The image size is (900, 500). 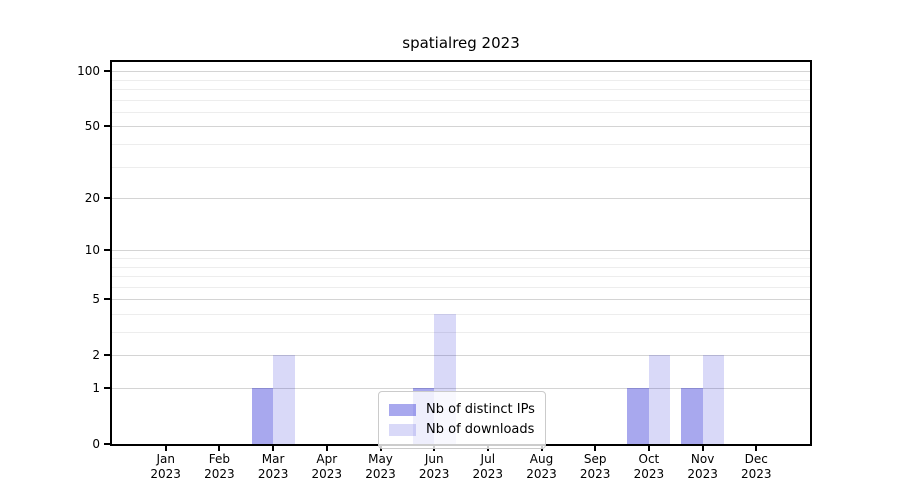 I want to click on legend-item-distinct-ips: Nb of distinct IPs, so click(x=462, y=409).